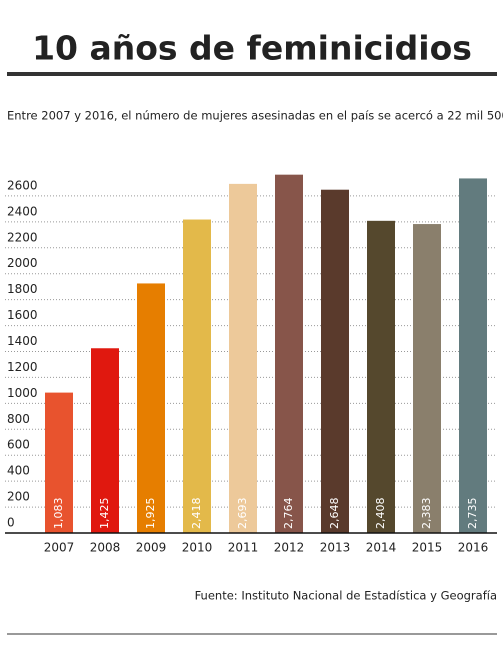 The image size is (503, 648). What do you see at coordinates (22, 211) in the screenshot?
I see `y-tick-label: 2400` at bounding box center [22, 211].